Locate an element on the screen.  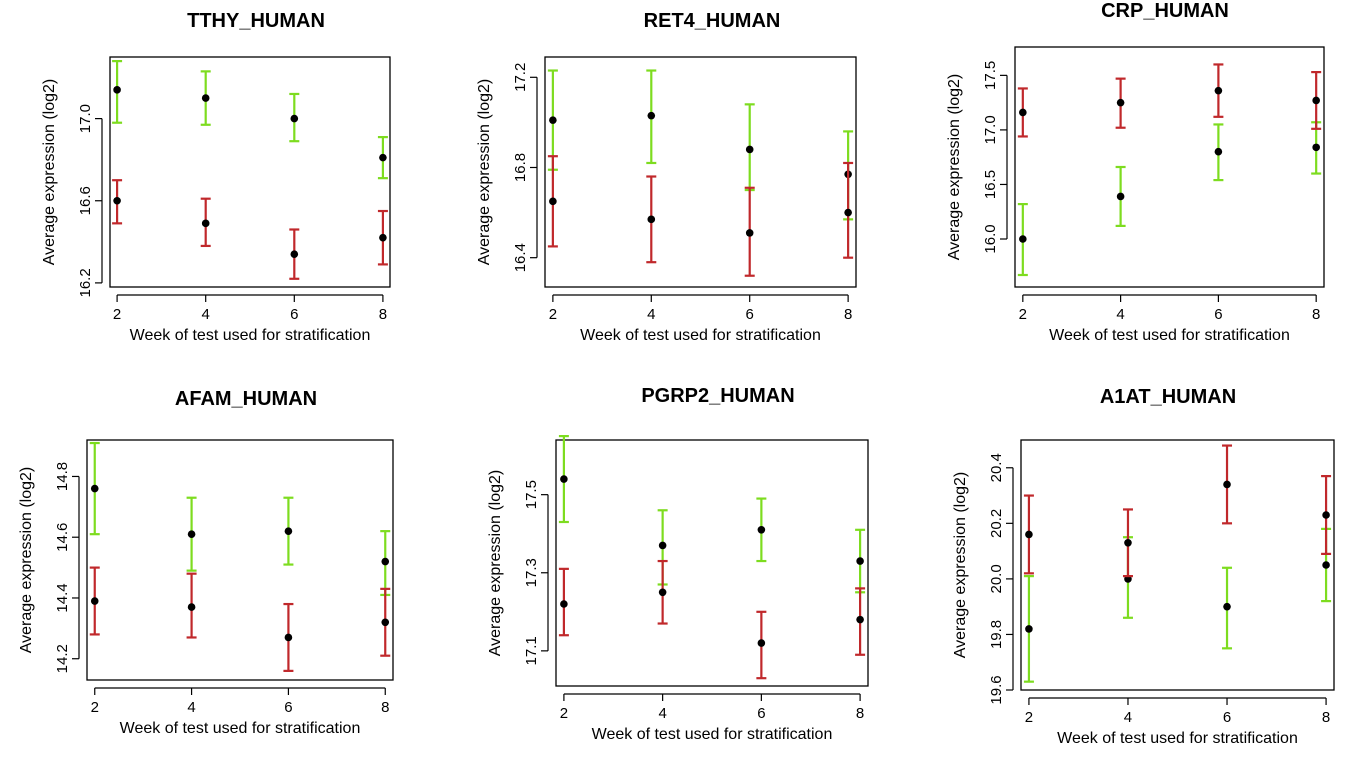
y-tick-label: 14.8 is located at coordinates (62, 476).